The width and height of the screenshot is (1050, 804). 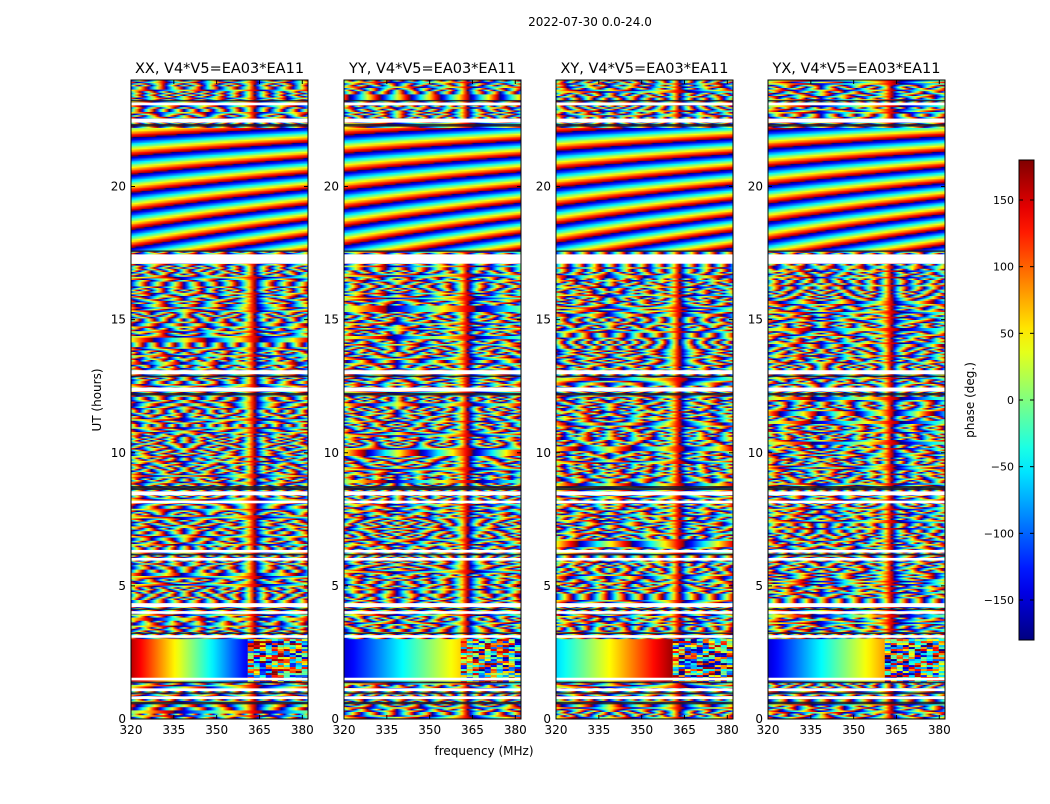 I want to click on panel-title: XY, V4*V5=EA03*EA11, so click(x=644, y=69).